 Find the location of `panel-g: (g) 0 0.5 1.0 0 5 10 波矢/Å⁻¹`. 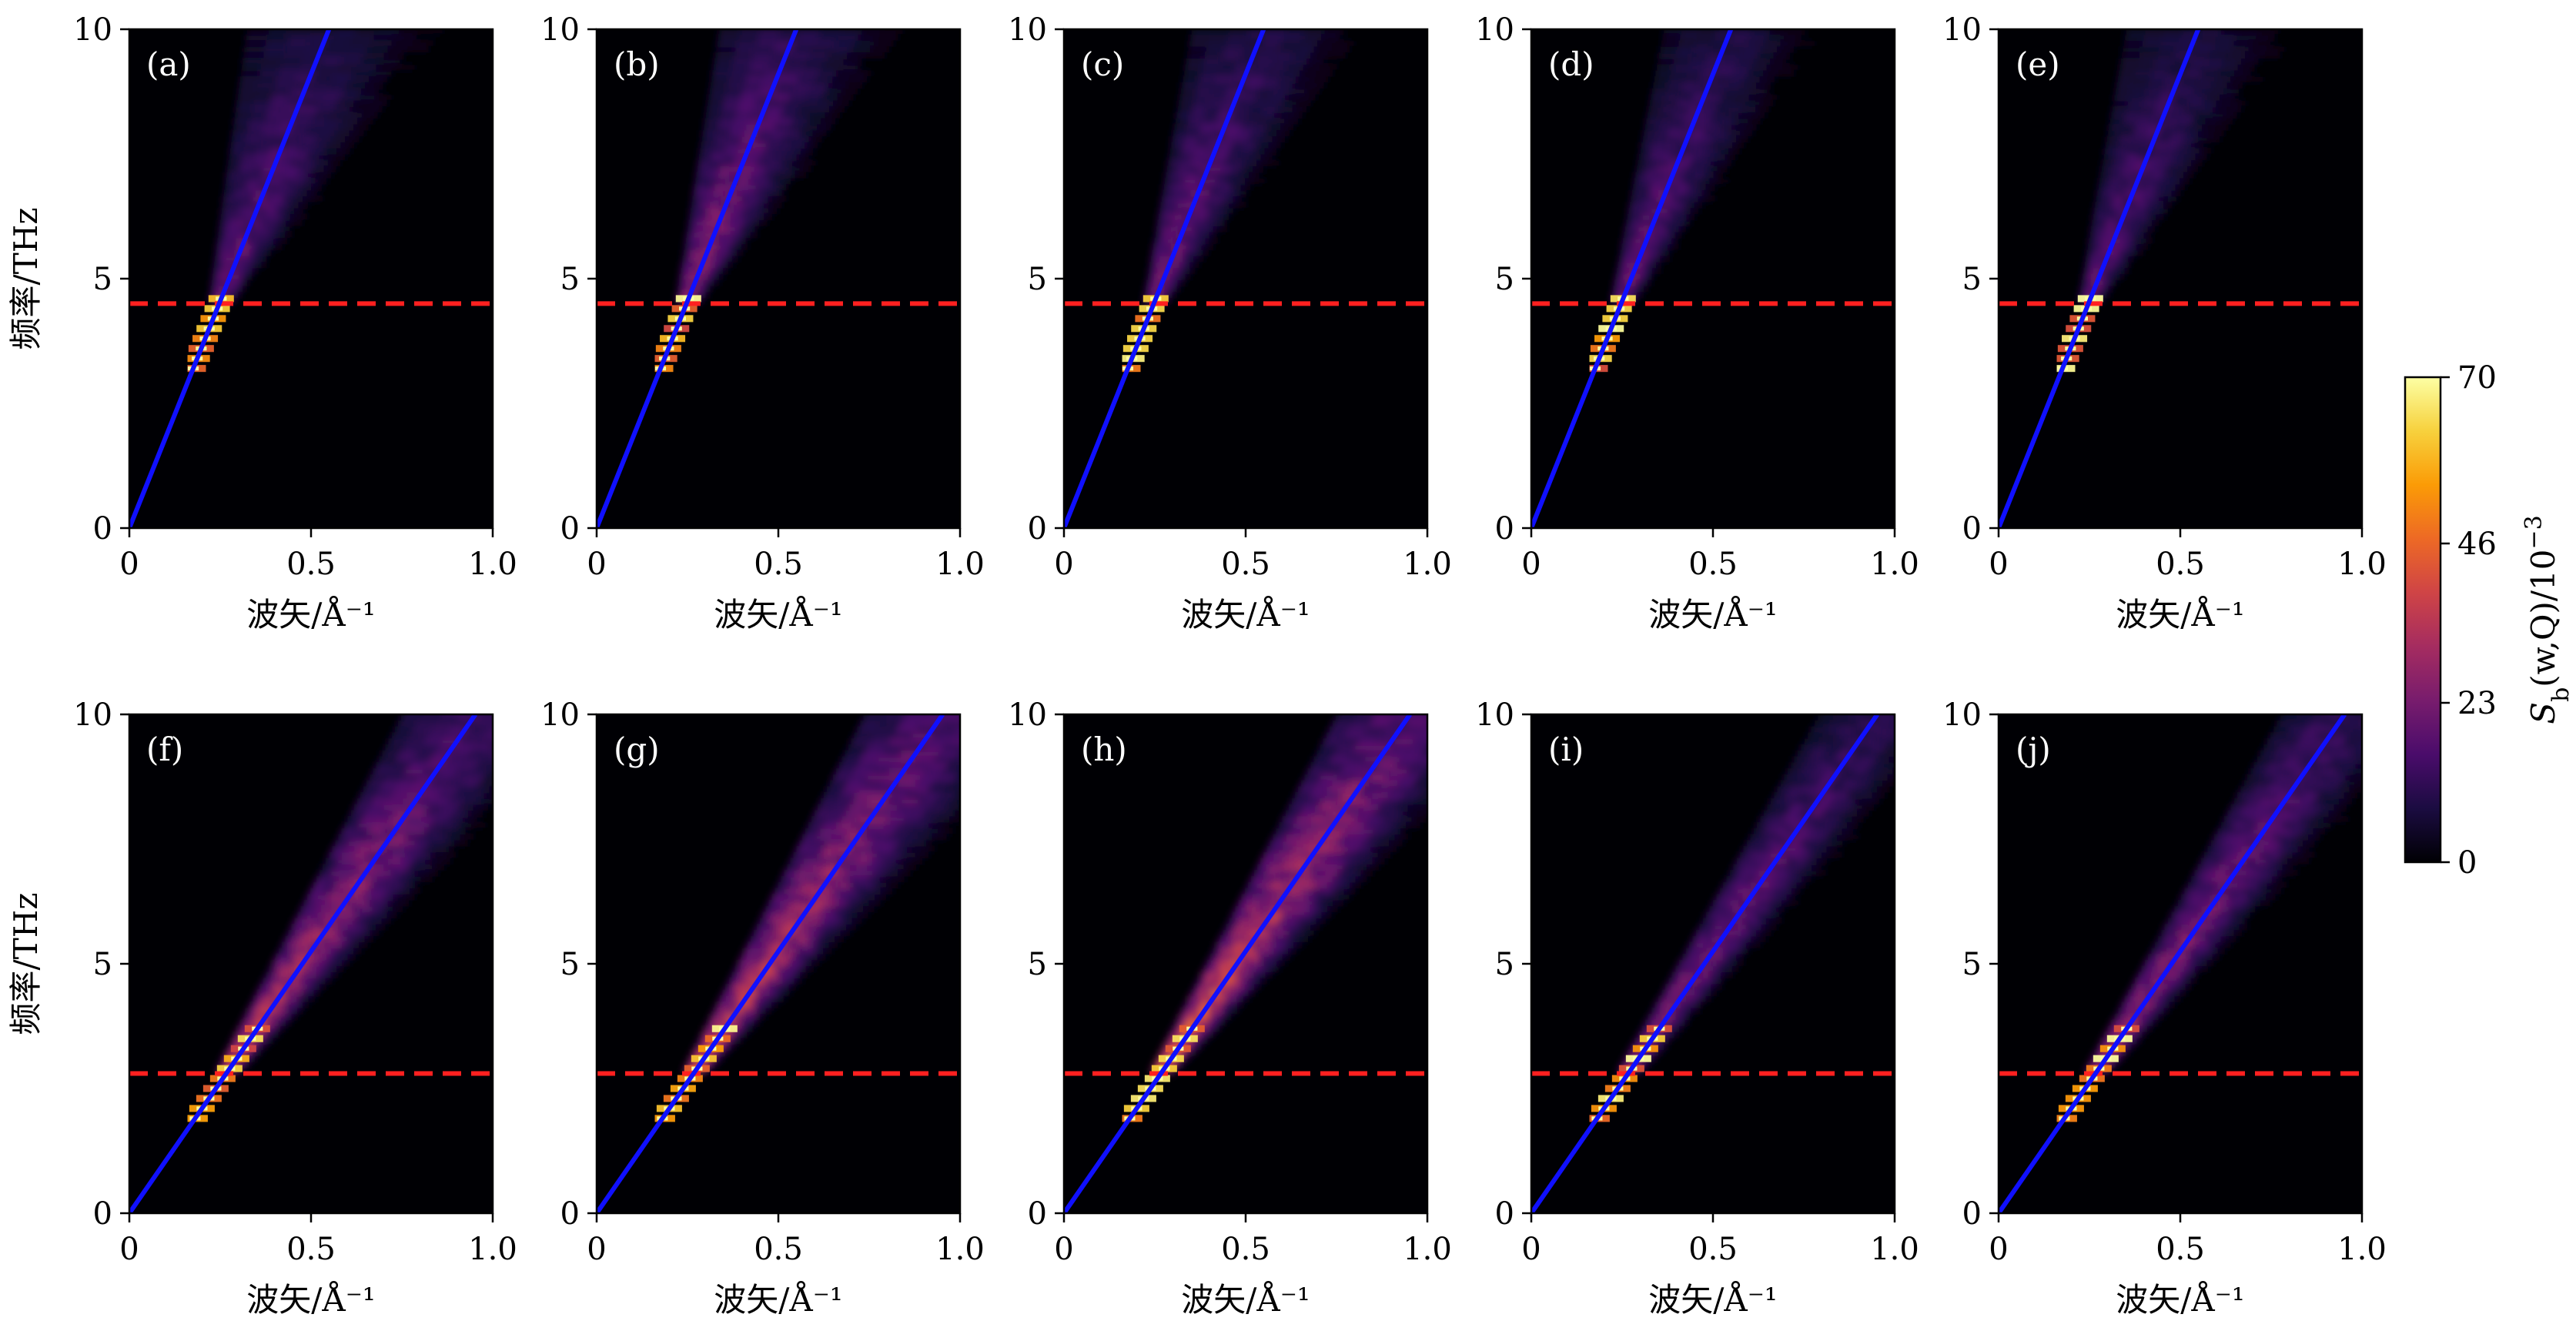

panel-g: (g) 0 0.5 1.0 0 5 10 波矢/Å⁻¹ is located at coordinates (763, 1008).